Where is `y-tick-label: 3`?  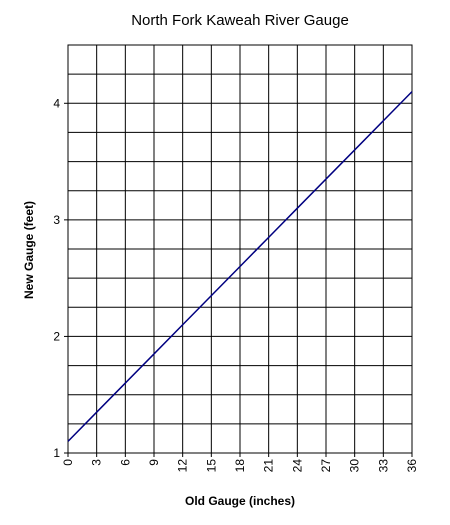
y-tick-label: 3 is located at coordinates (56, 220).